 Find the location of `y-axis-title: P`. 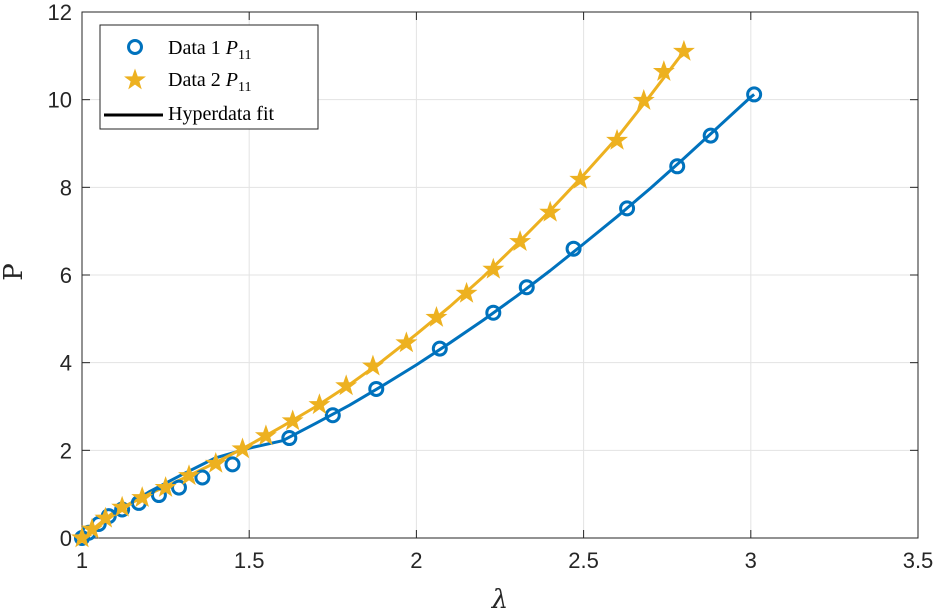

y-axis-title: P is located at coordinates (14, 272).